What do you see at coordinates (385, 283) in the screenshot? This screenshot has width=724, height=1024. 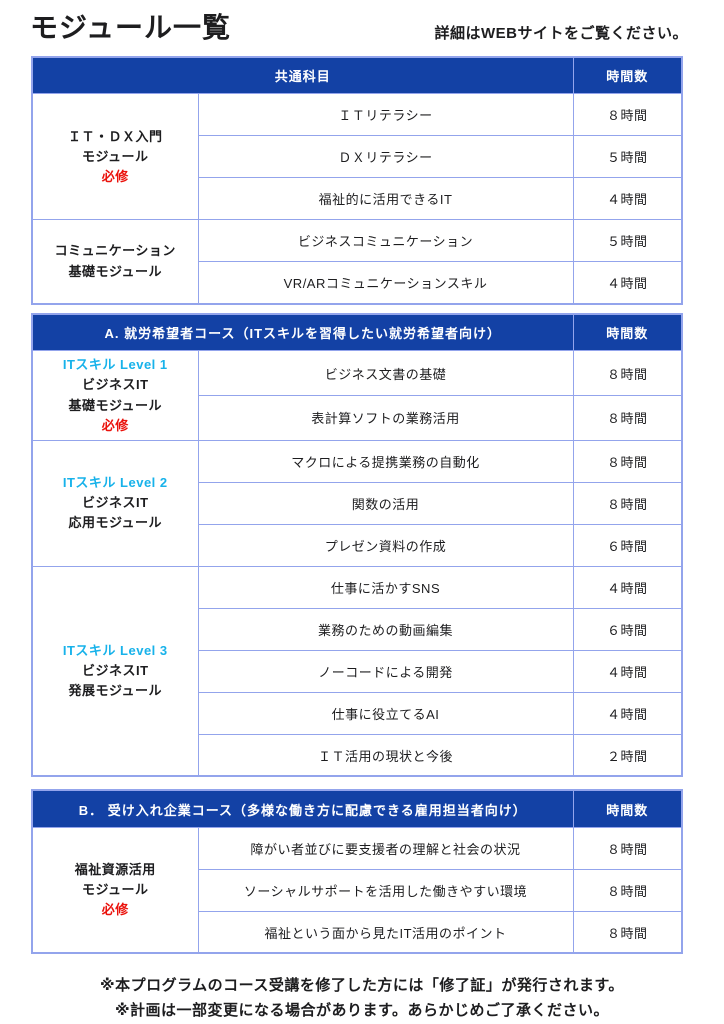 I see `subject-cell: VR/ARコミュニケーションスキル` at bounding box center [385, 283].